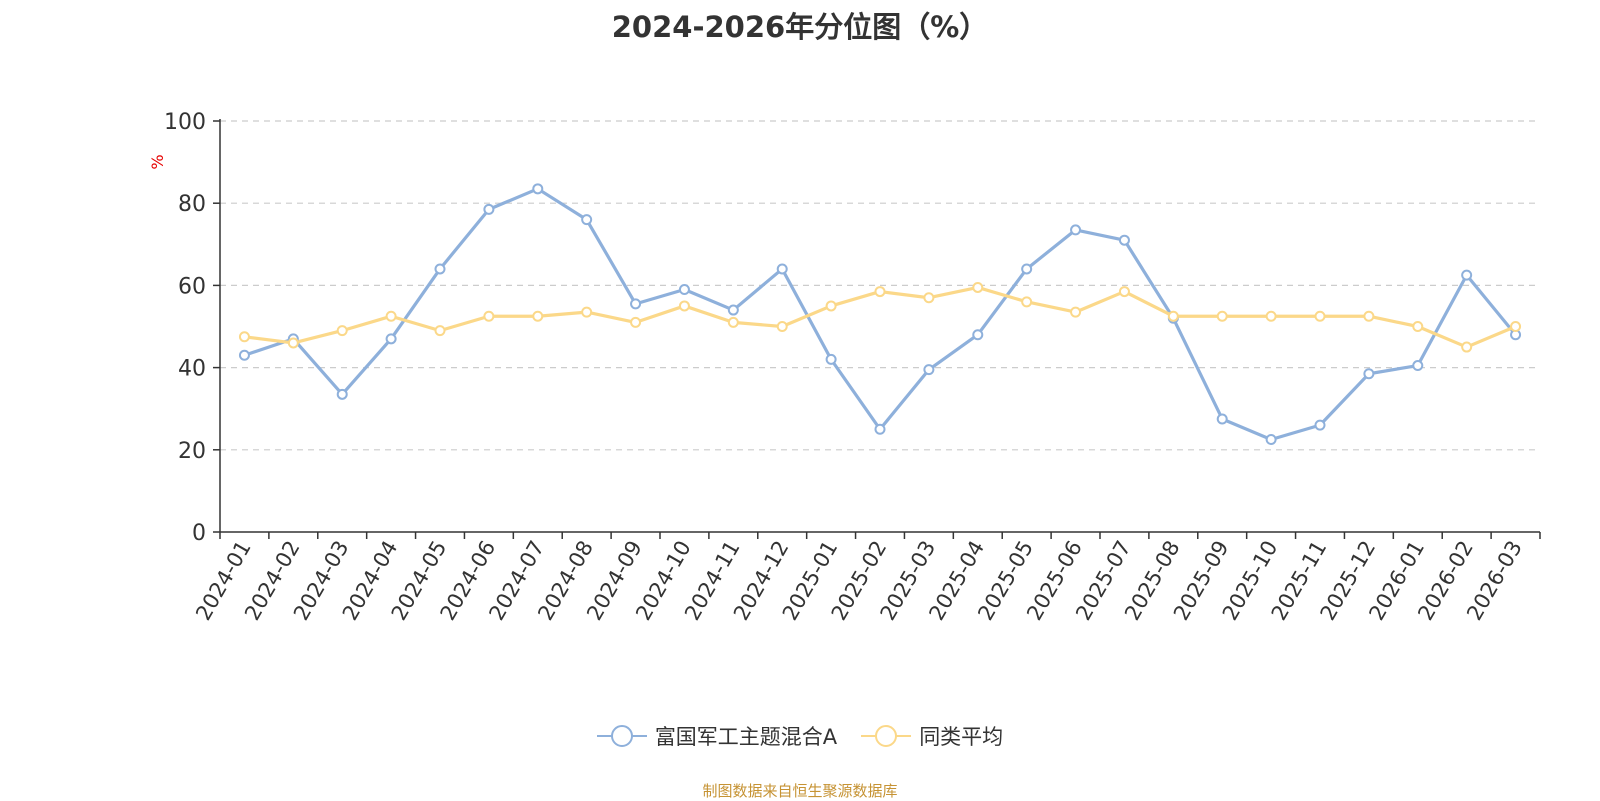  Describe the element at coordinates (192, 369) in the screenshot. I see `y-tick-label: 40` at that location.